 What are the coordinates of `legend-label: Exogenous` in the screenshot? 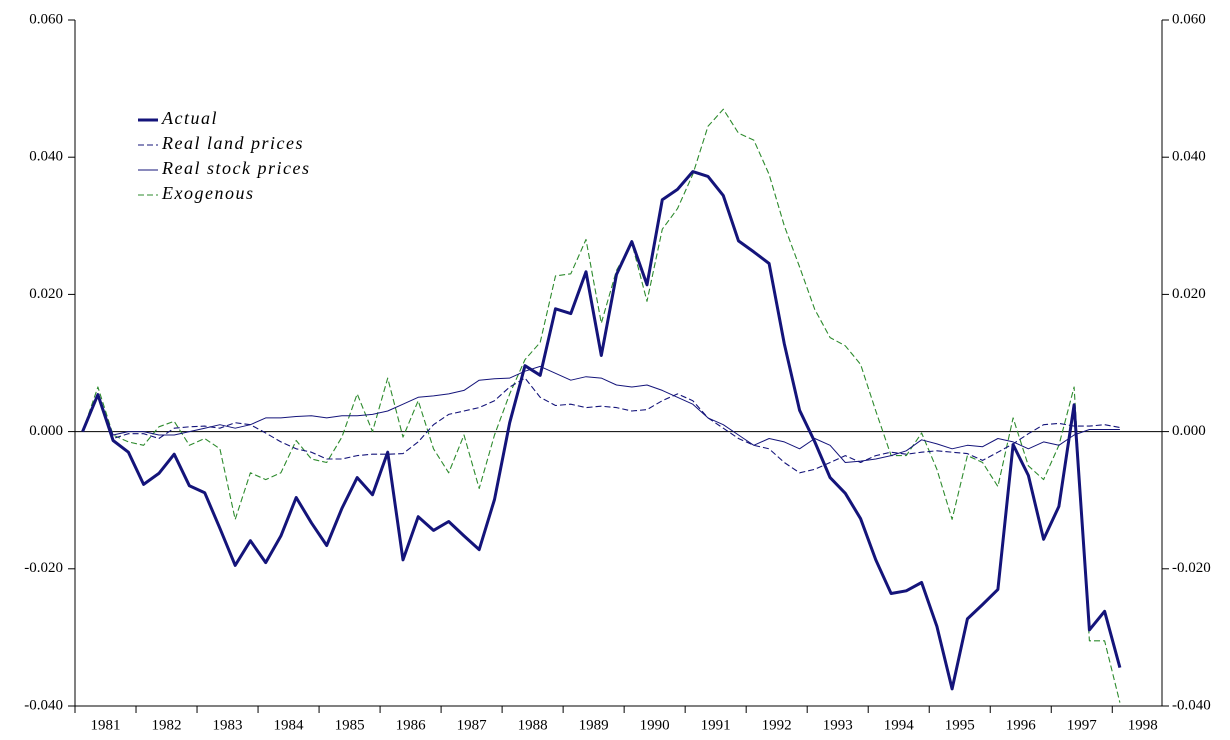 It's located at (207, 193).